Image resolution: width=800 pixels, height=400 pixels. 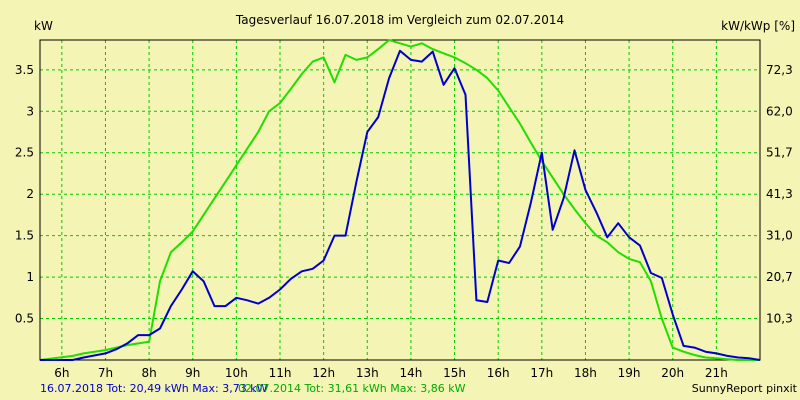 What do you see at coordinates (30, 111) in the screenshot?
I see `y-tick-label-left: 3` at bounding box center [30, 111].